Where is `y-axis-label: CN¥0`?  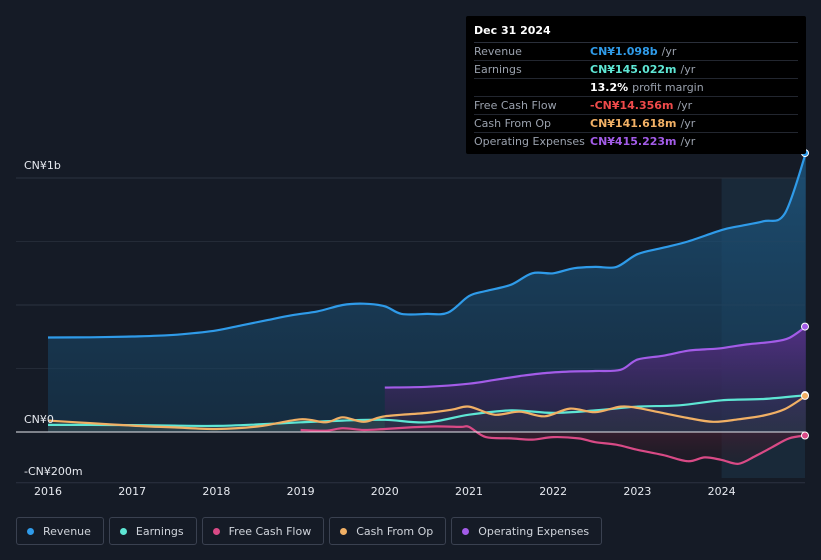 y-axis-label: CN¥0 is located at coordinates (39, 419).